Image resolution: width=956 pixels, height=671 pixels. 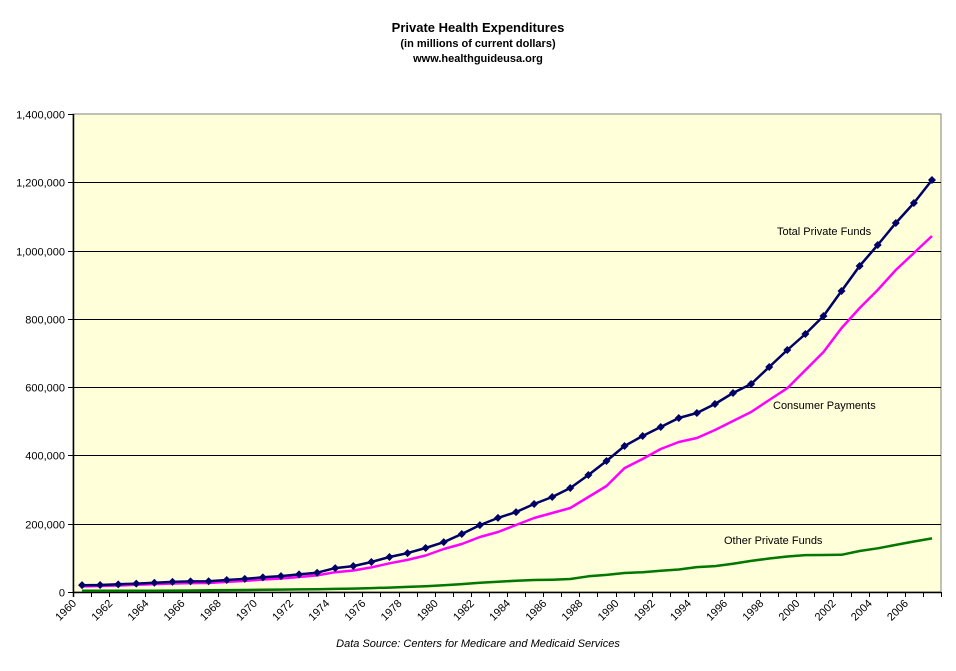 What do you see at coordinates (826, 611) in the screenshot?
I see `x-tick-label: 2002` at bounding box center [826, 611].